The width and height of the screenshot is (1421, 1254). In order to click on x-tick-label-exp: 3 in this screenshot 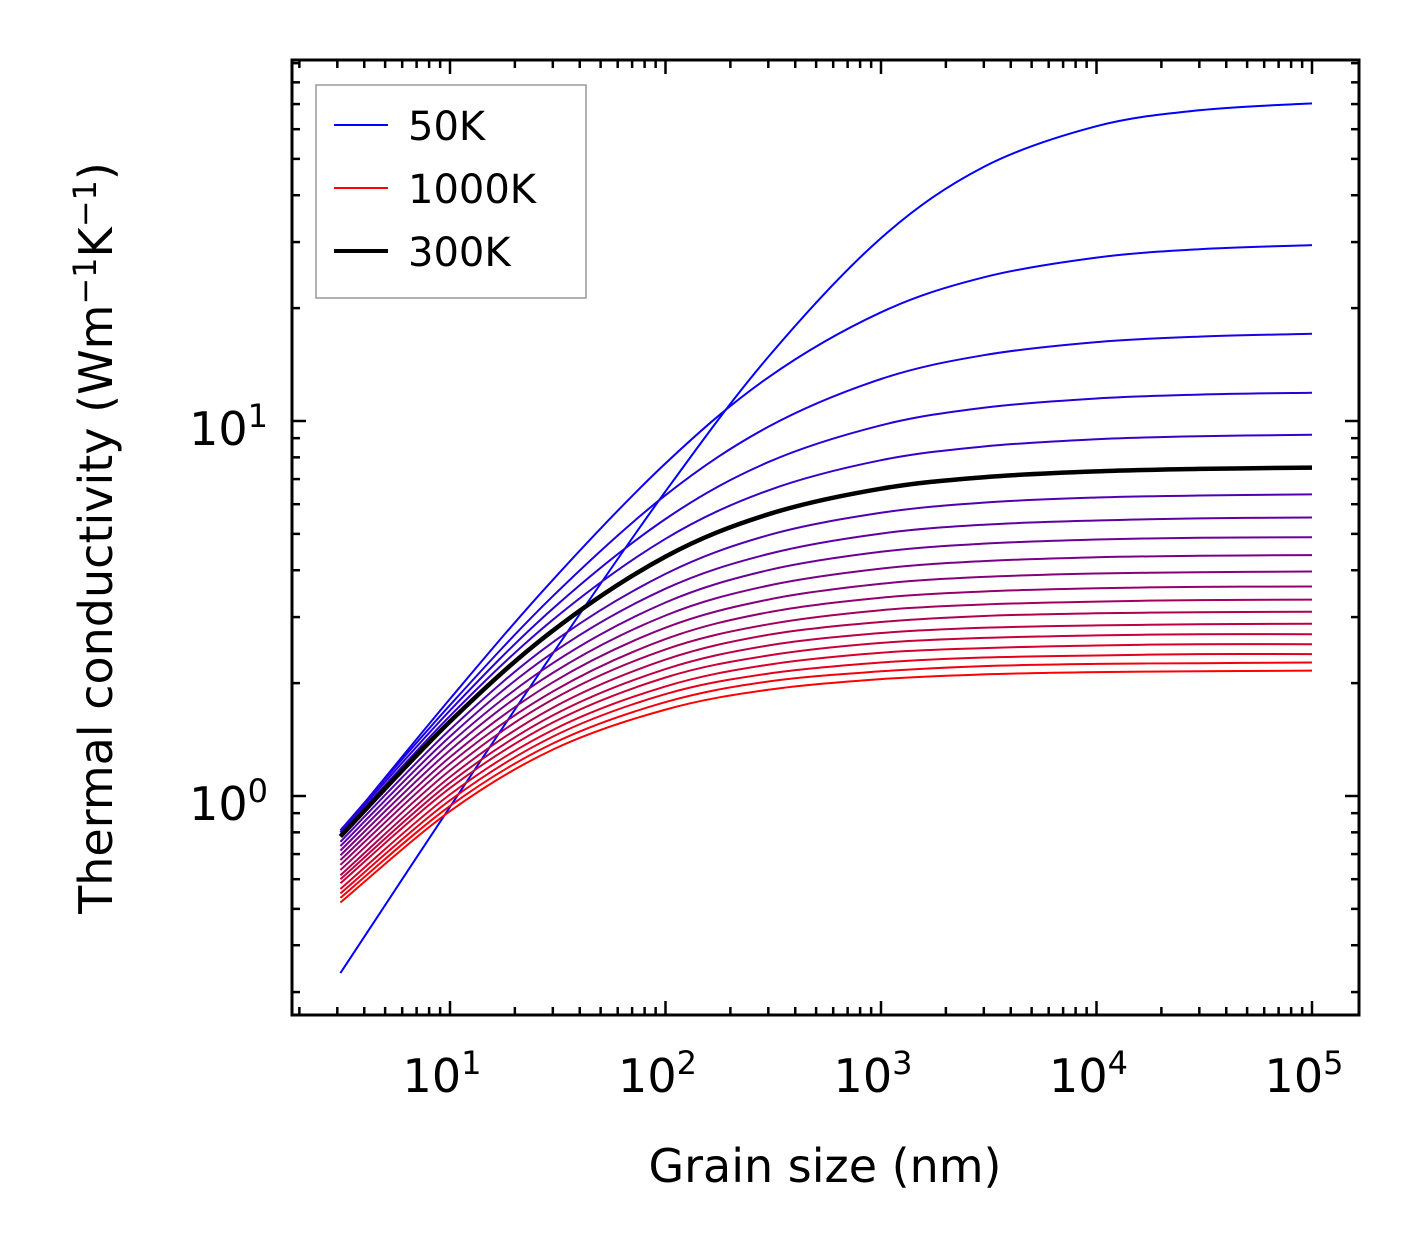, I will do `click(902, 1063)`.